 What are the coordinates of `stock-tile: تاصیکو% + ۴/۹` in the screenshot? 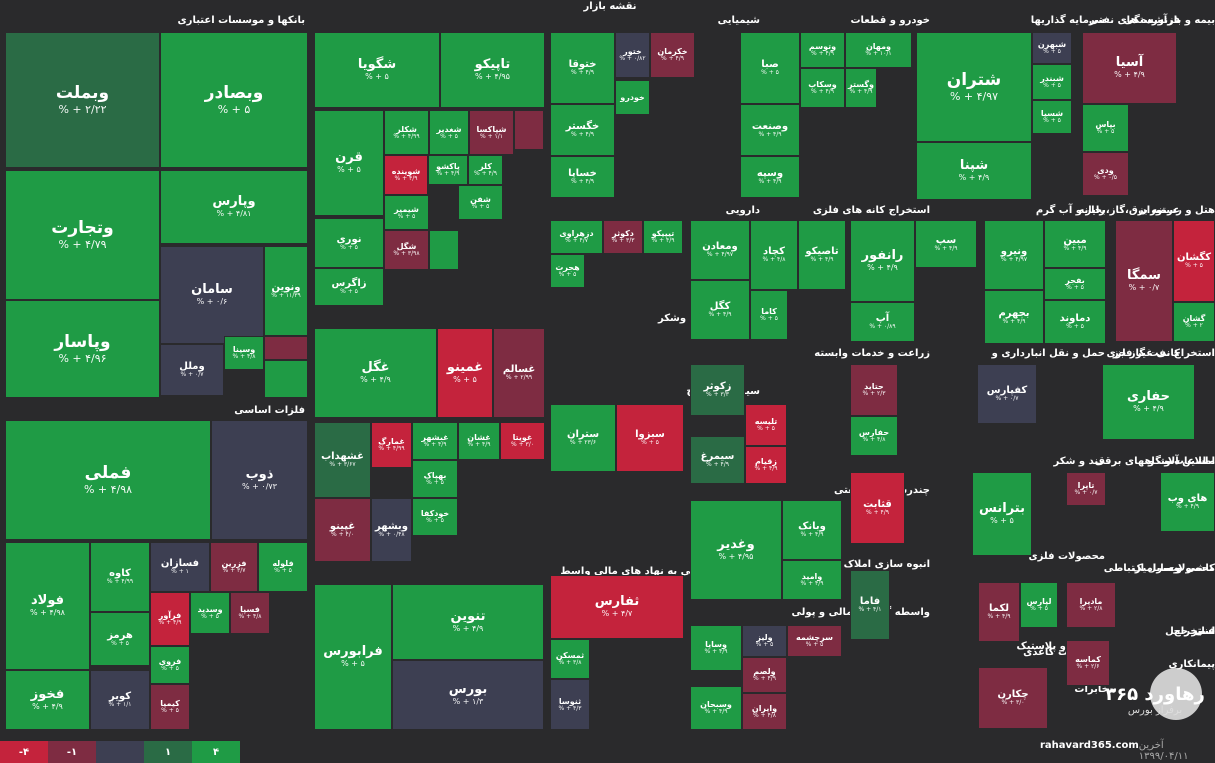 It's located at (822, 255).